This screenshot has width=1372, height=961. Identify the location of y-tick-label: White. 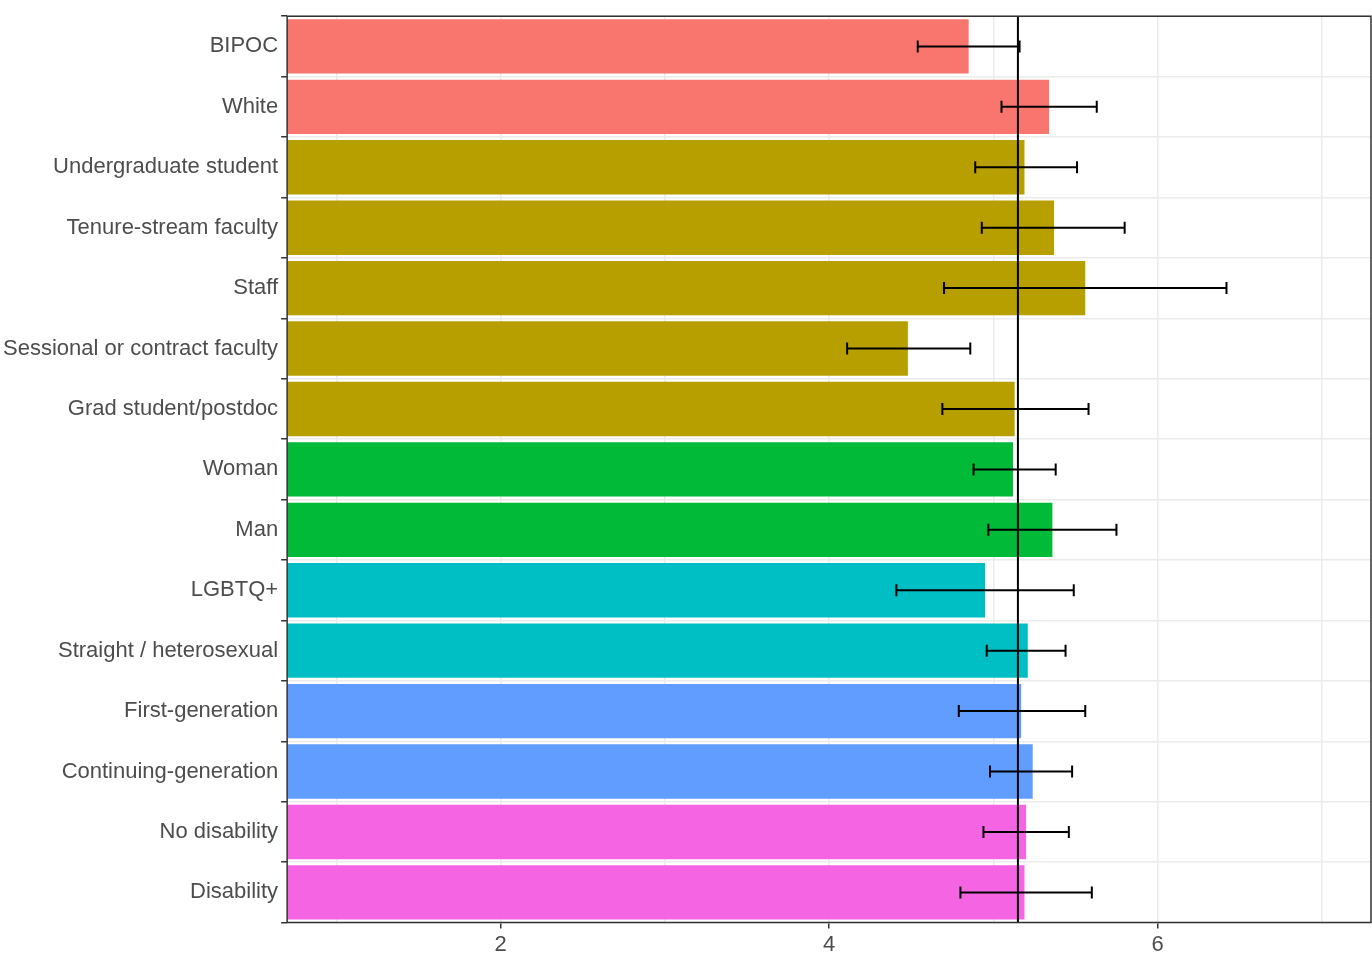
(250, 105).